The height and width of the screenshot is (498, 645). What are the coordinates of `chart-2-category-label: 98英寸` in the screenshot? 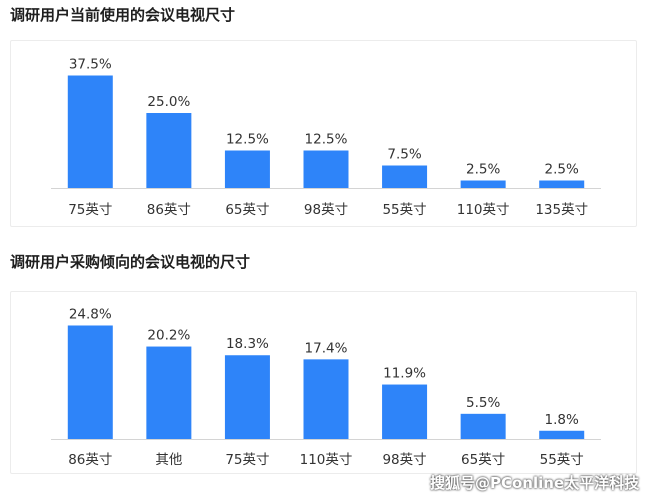 It's located at (404, 459).